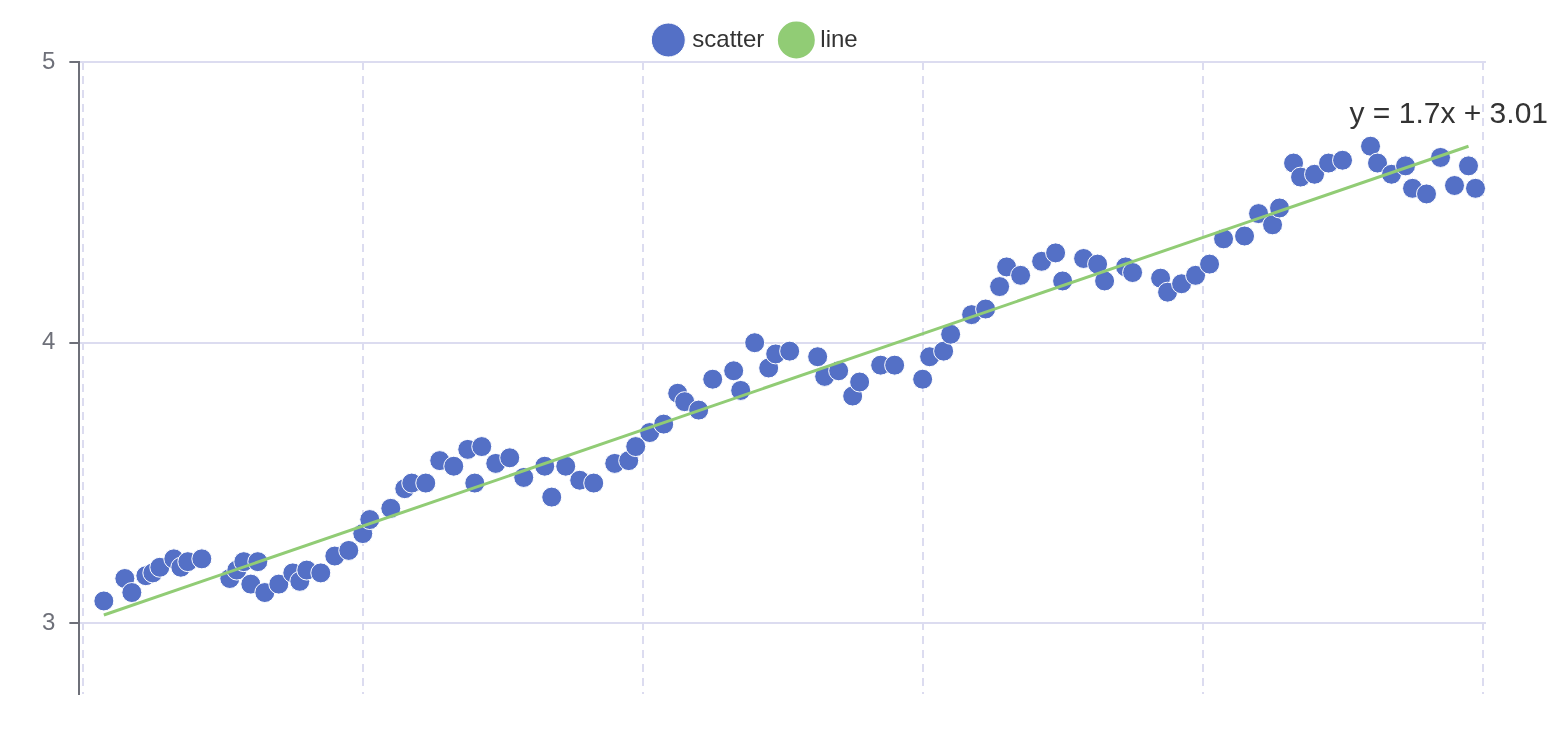 Image resolution: width=1560 pixels, height=730 pixels. Describe the element at coordinates (728, 38) in the screenshot. I see `legend-label: scatter` at that location.